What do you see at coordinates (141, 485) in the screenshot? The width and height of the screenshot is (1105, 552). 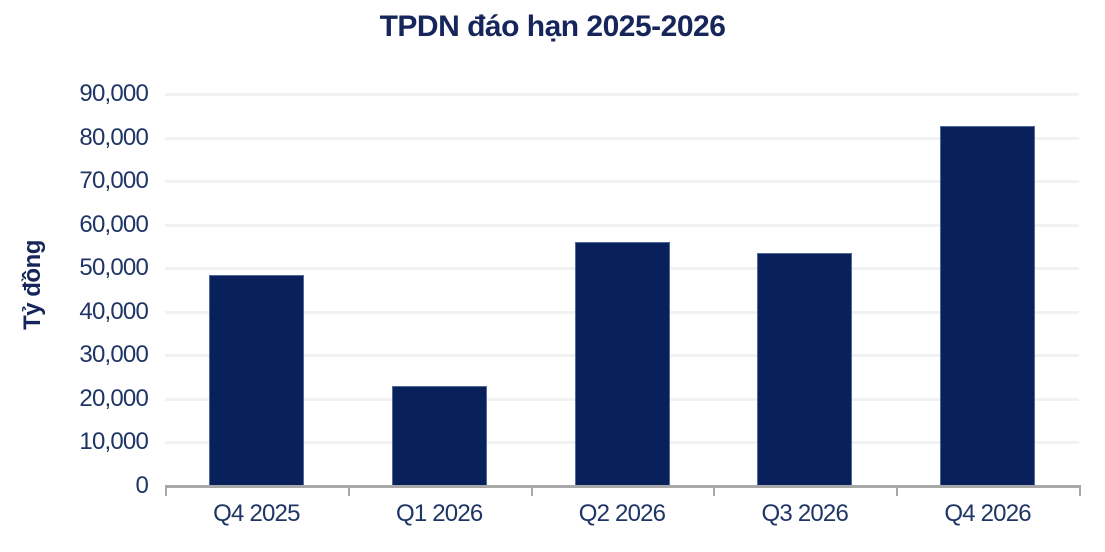 I see `y-tick-label: 0` at bounding box center [141, 485].